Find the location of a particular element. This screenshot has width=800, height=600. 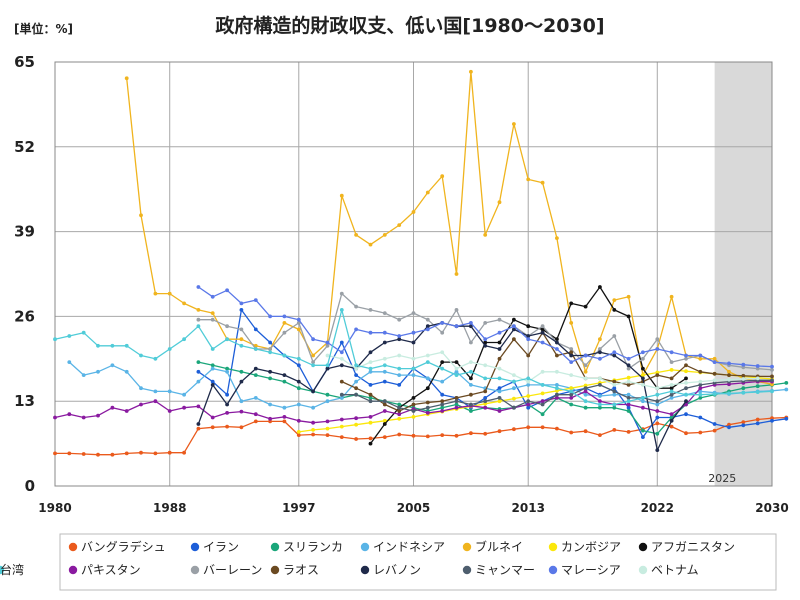

legend-item: インドネシア is located at coordinates (402, 547).